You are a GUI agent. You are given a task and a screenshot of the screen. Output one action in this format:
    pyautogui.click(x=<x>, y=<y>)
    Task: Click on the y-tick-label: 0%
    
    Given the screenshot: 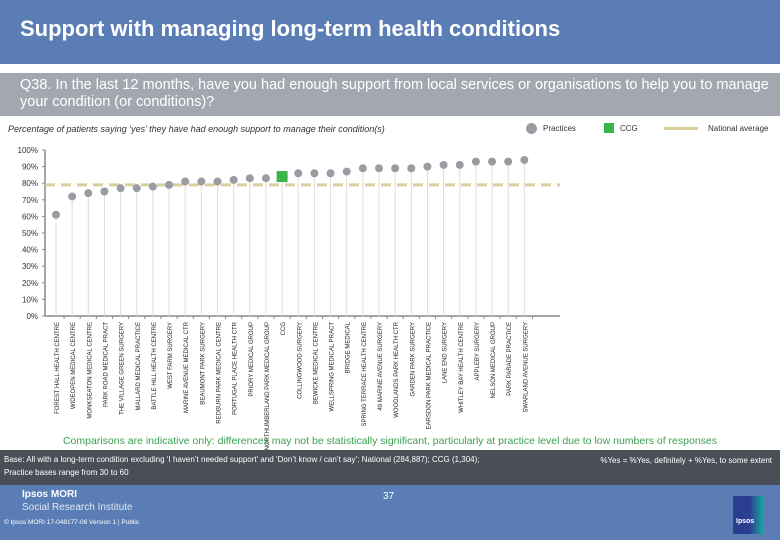 What is the action you would take?
    pyautogui.click(x=32, y=316)
    